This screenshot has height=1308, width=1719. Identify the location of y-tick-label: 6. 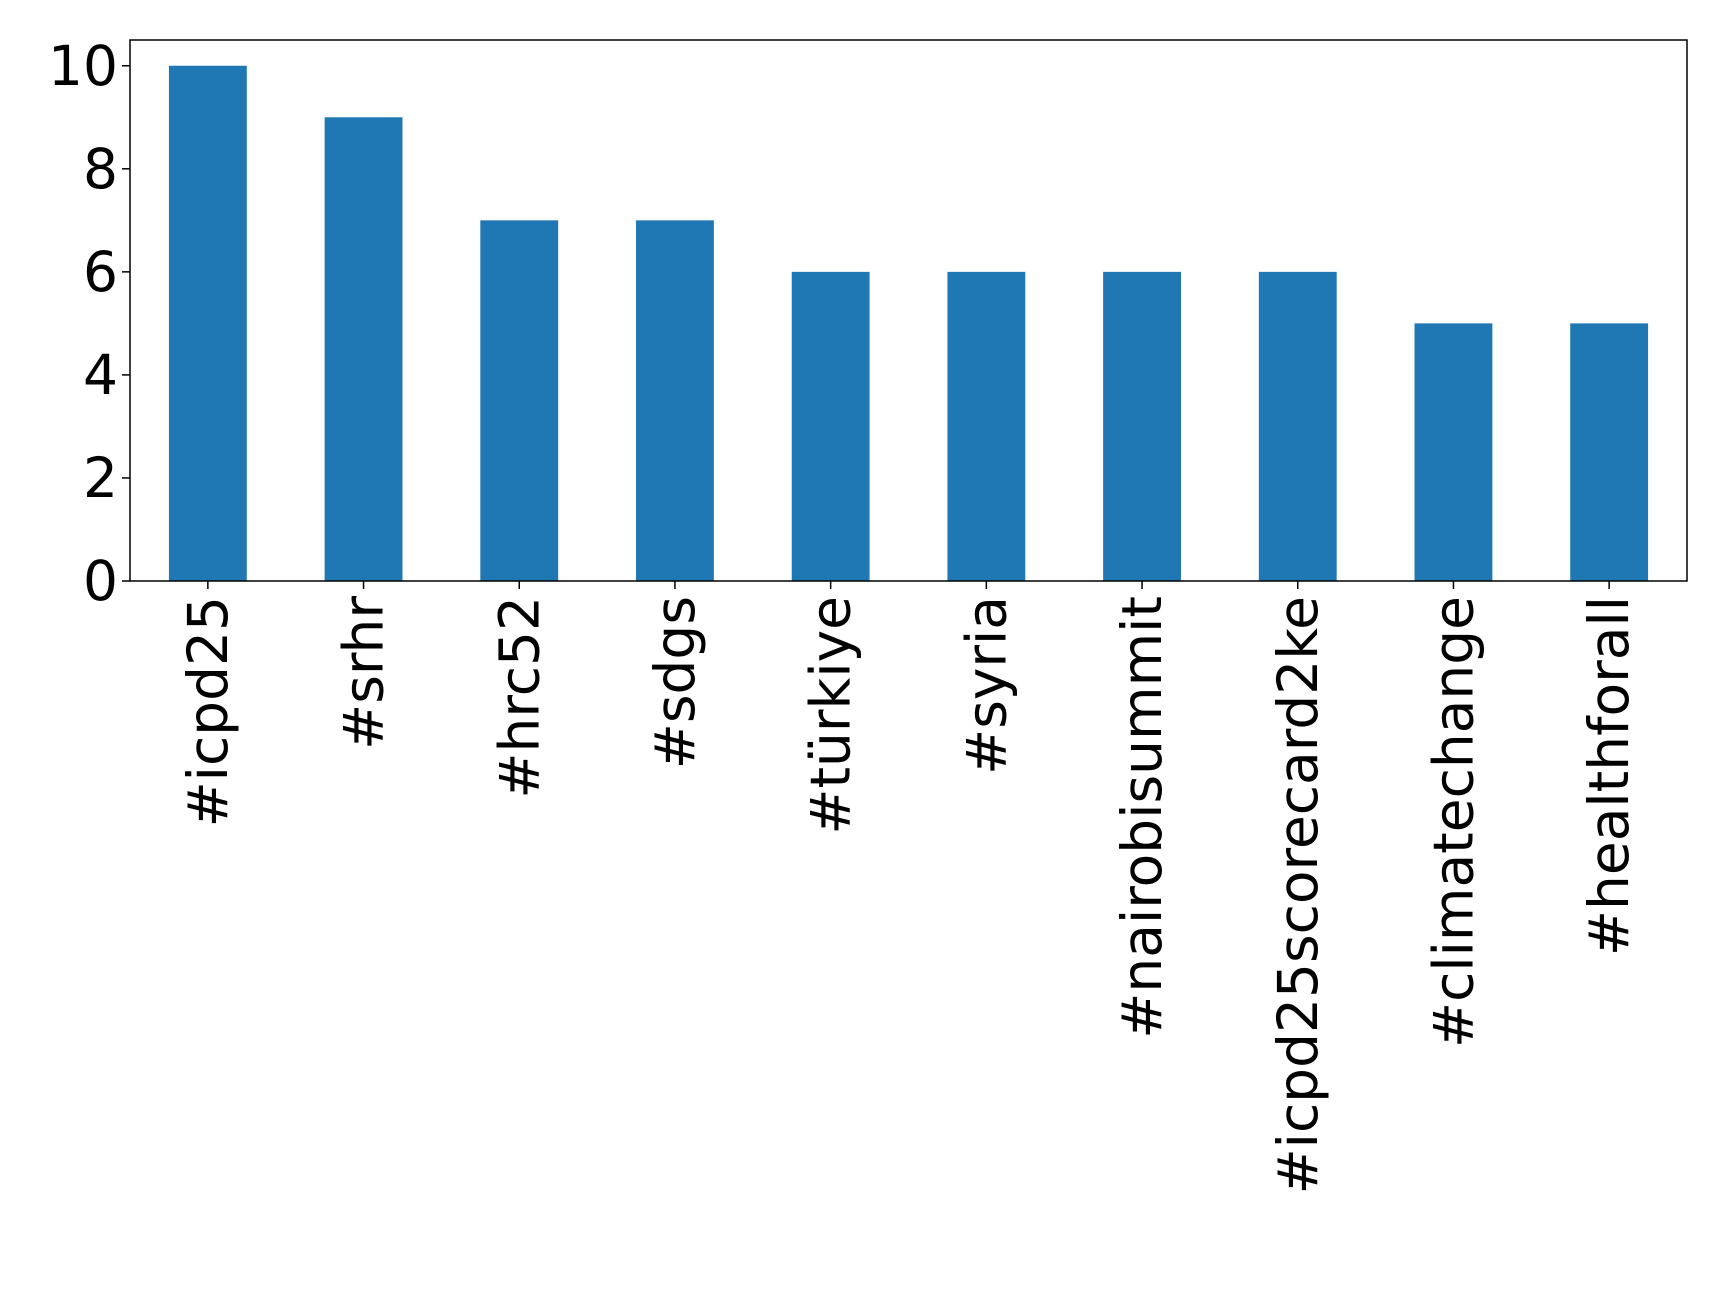
(100, 272).